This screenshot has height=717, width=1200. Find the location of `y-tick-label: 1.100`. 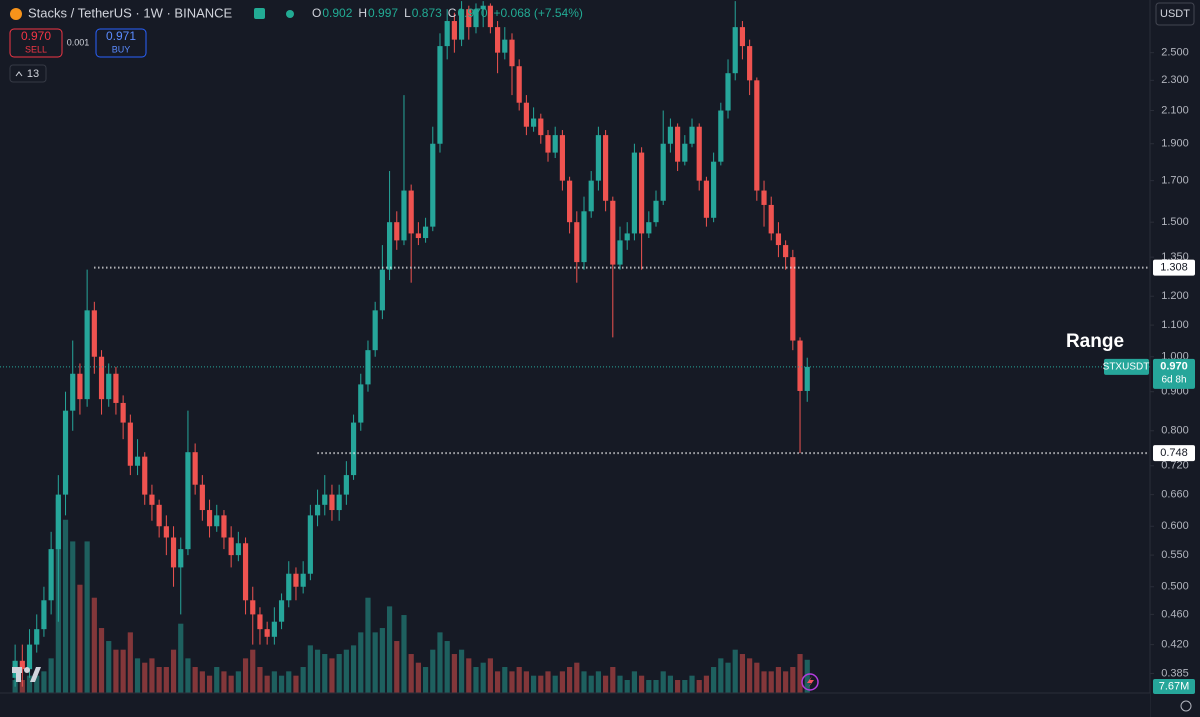

y-tick-label: 1.100 is located at coordinates (1175, 325).